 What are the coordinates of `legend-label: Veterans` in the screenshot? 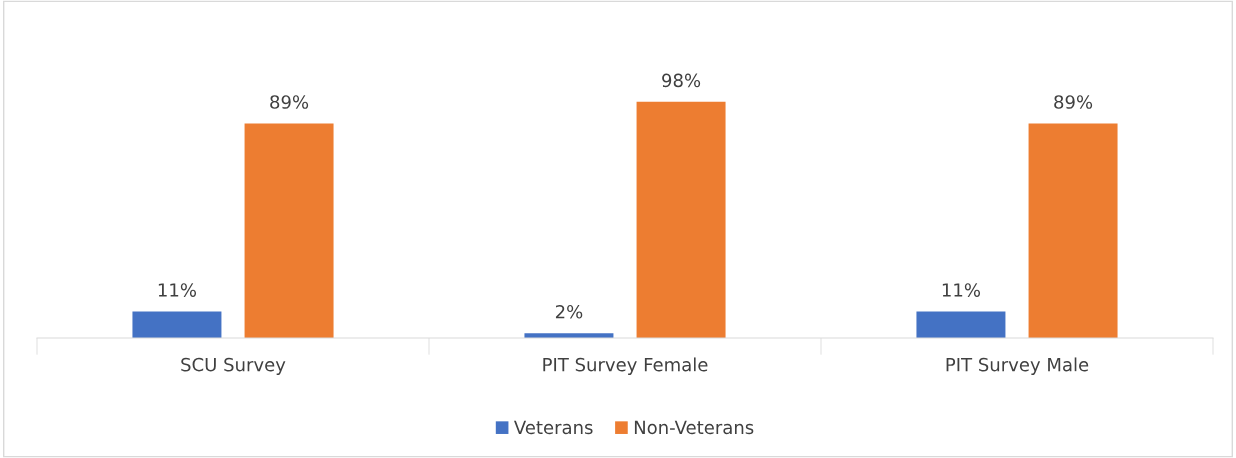 It's located at (553, 427).